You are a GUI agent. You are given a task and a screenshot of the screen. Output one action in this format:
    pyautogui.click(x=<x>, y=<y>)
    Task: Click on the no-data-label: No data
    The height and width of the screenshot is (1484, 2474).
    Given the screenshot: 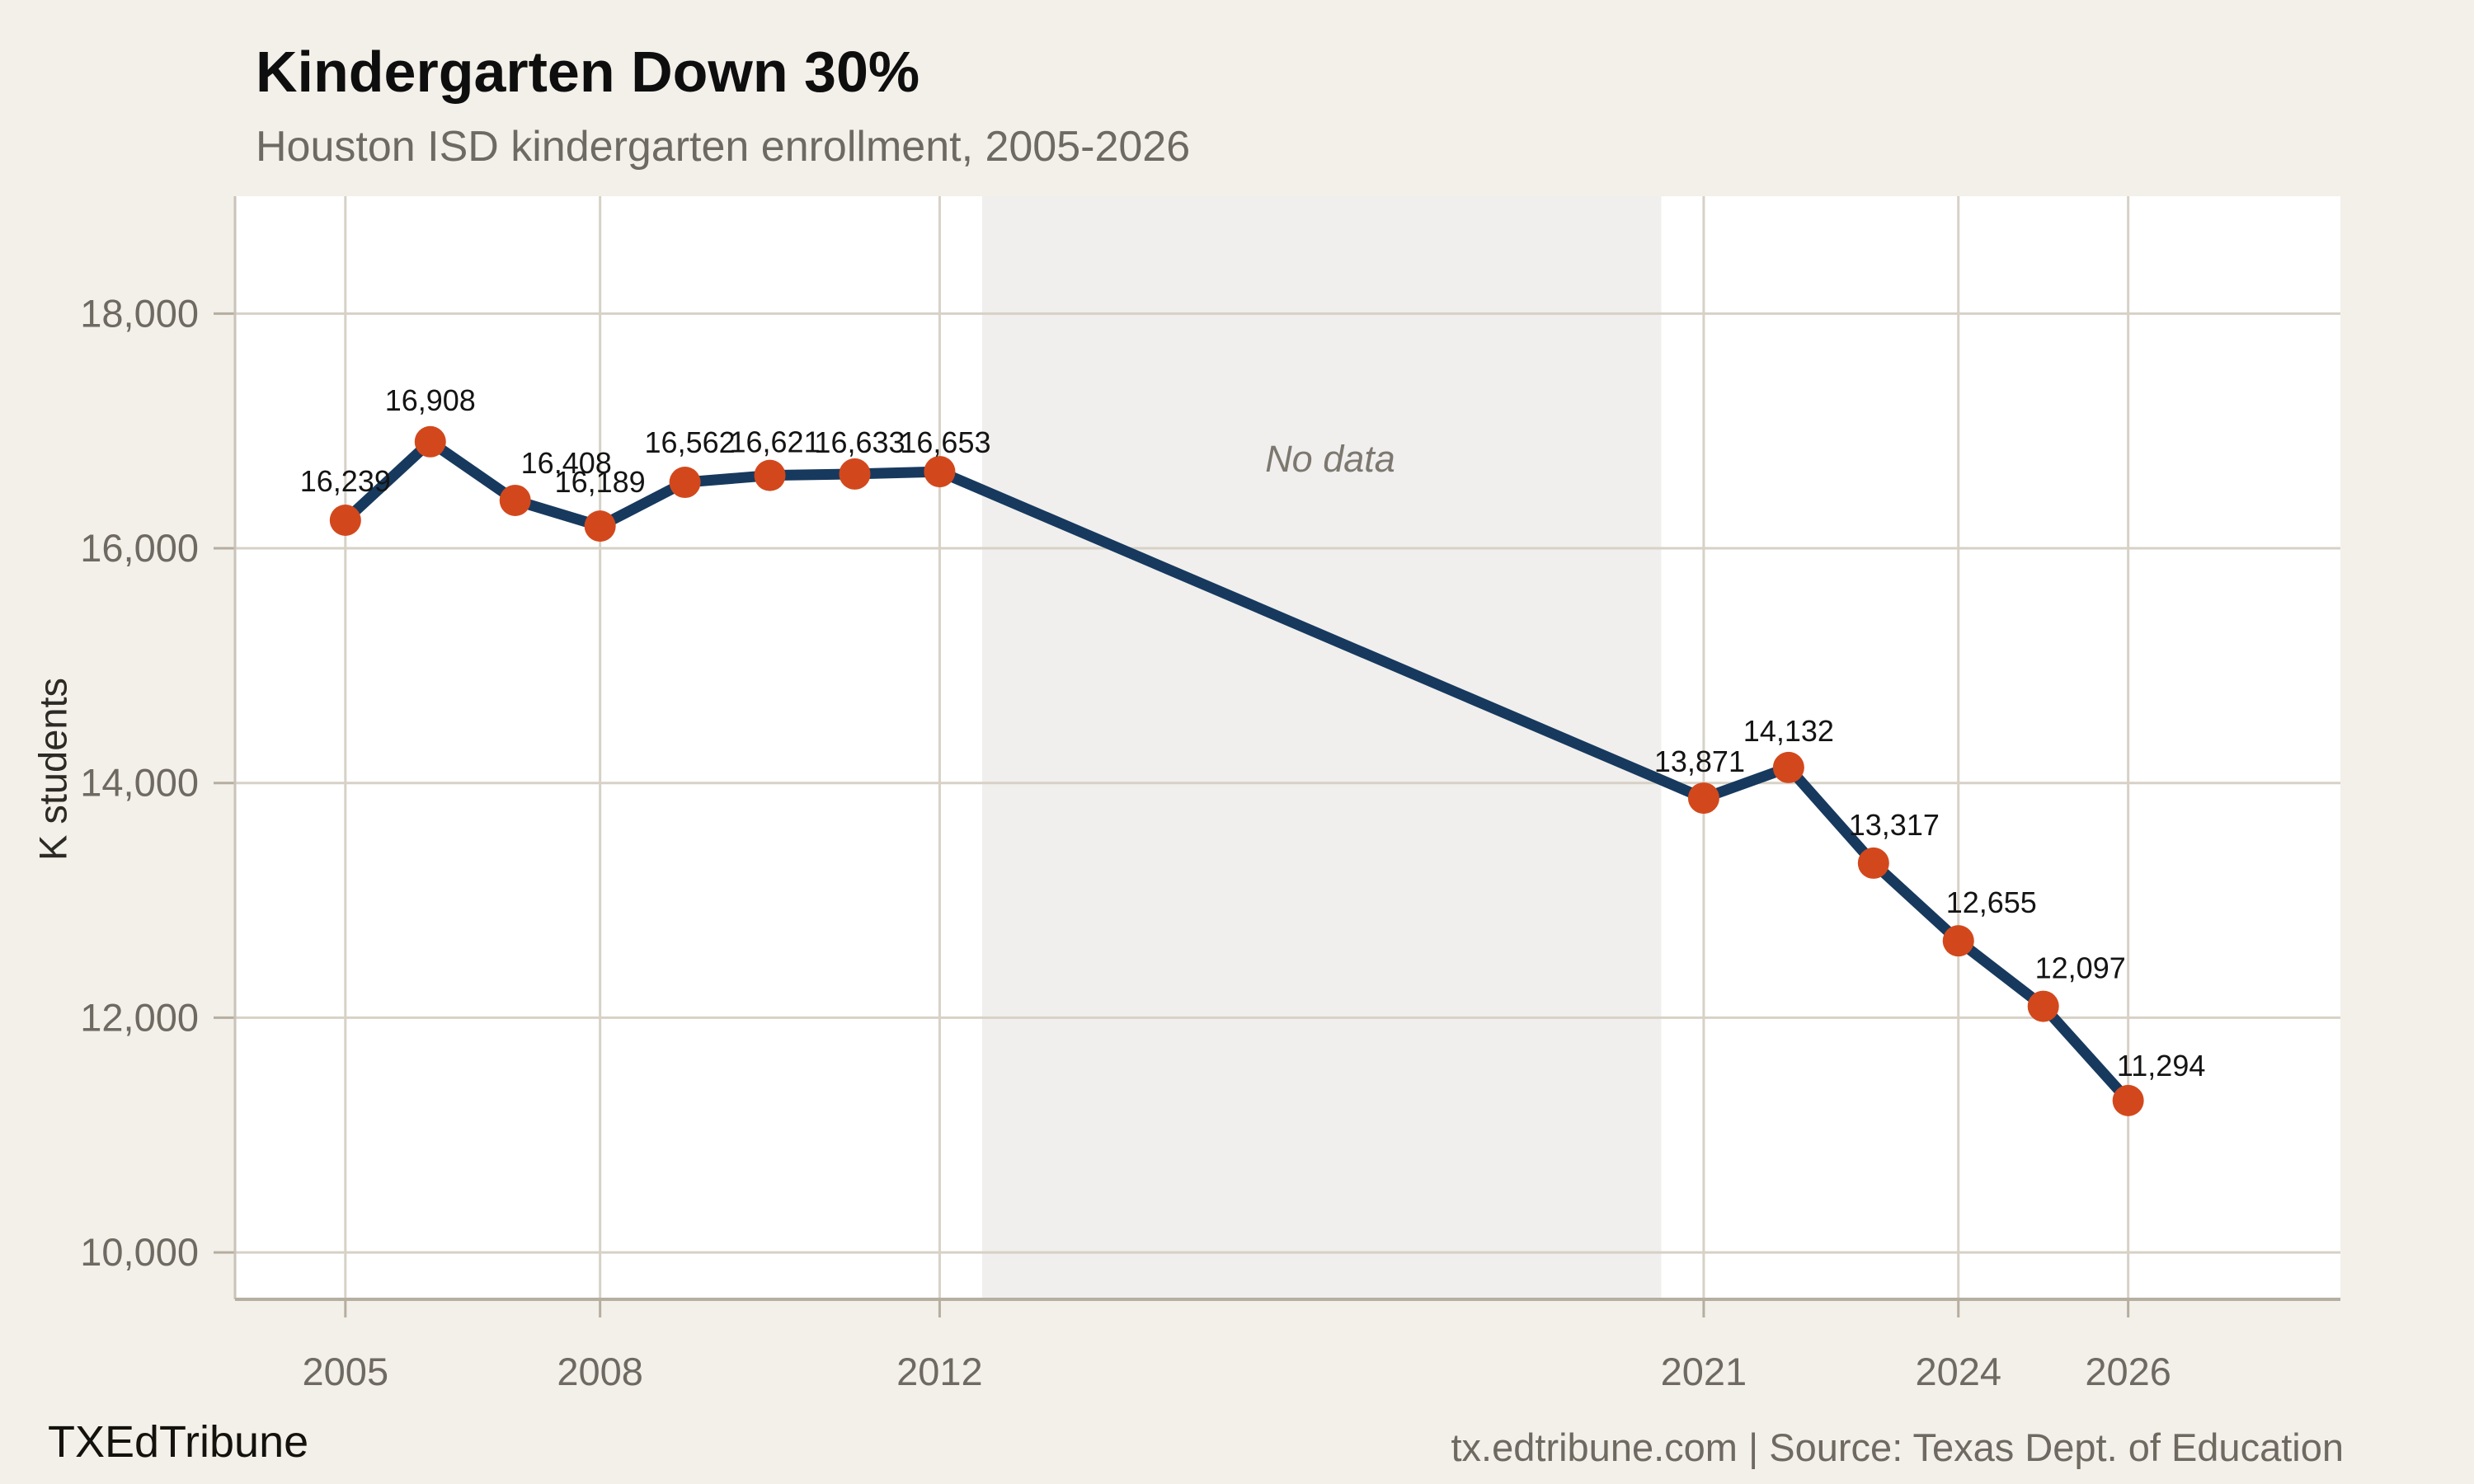 What is the action you would take?
    pyautogui.click(x=1330, y=459)
    